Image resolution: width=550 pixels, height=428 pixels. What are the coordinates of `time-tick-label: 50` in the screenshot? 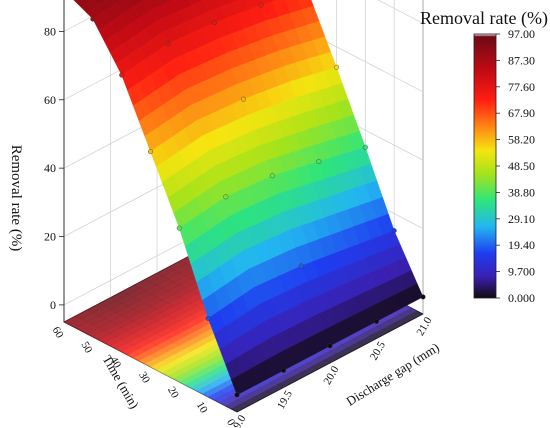 It's located at (86, 348).